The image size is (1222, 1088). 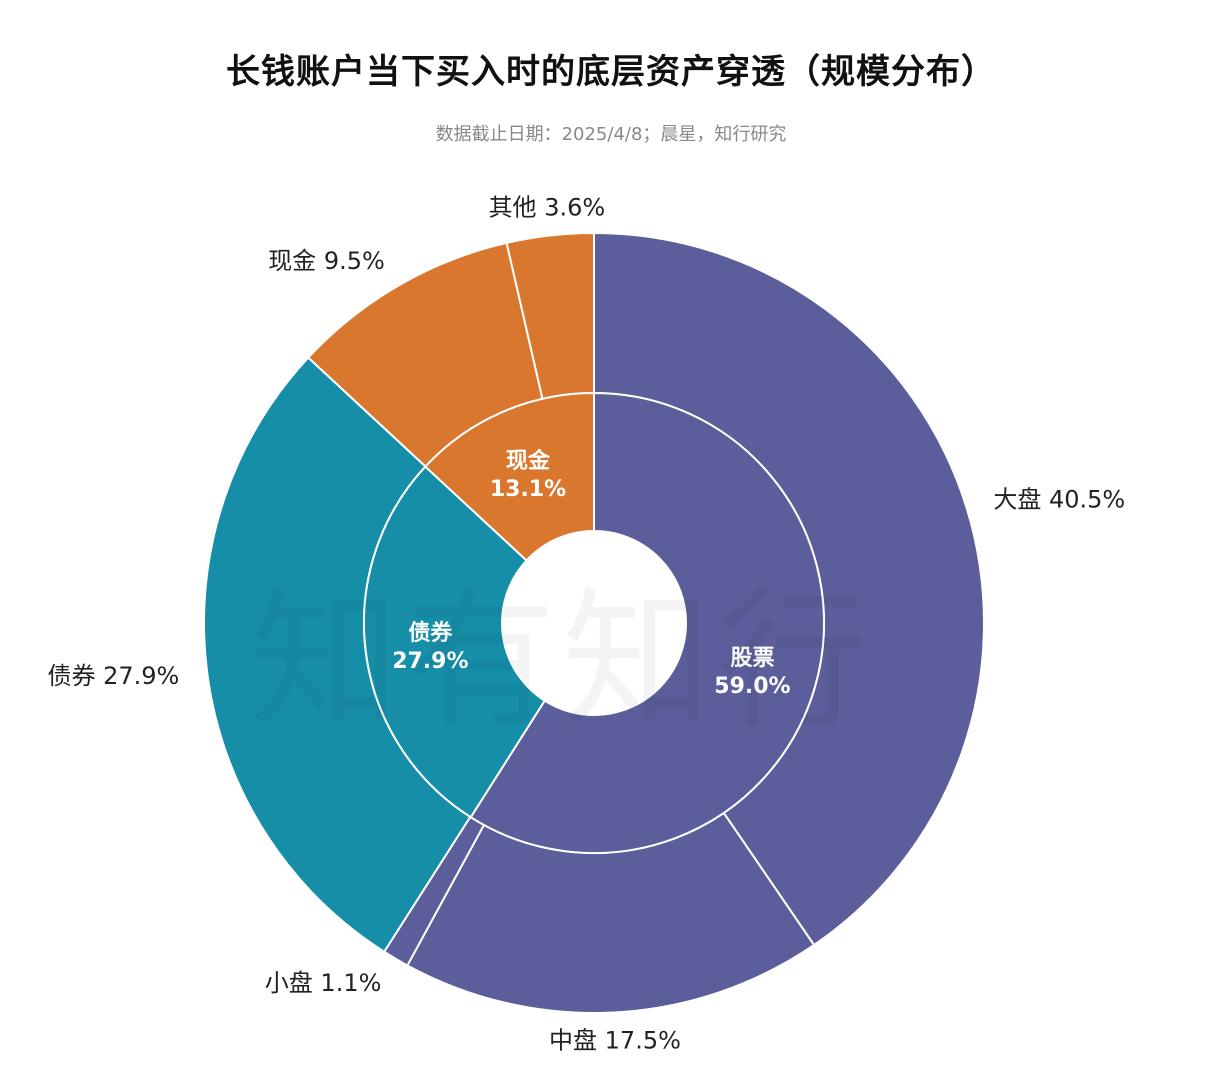 What do you see at coordinates (752, 658) in the screenshot?
I see `inner-label-name-0: 股票` at bounding box center [752, 658].